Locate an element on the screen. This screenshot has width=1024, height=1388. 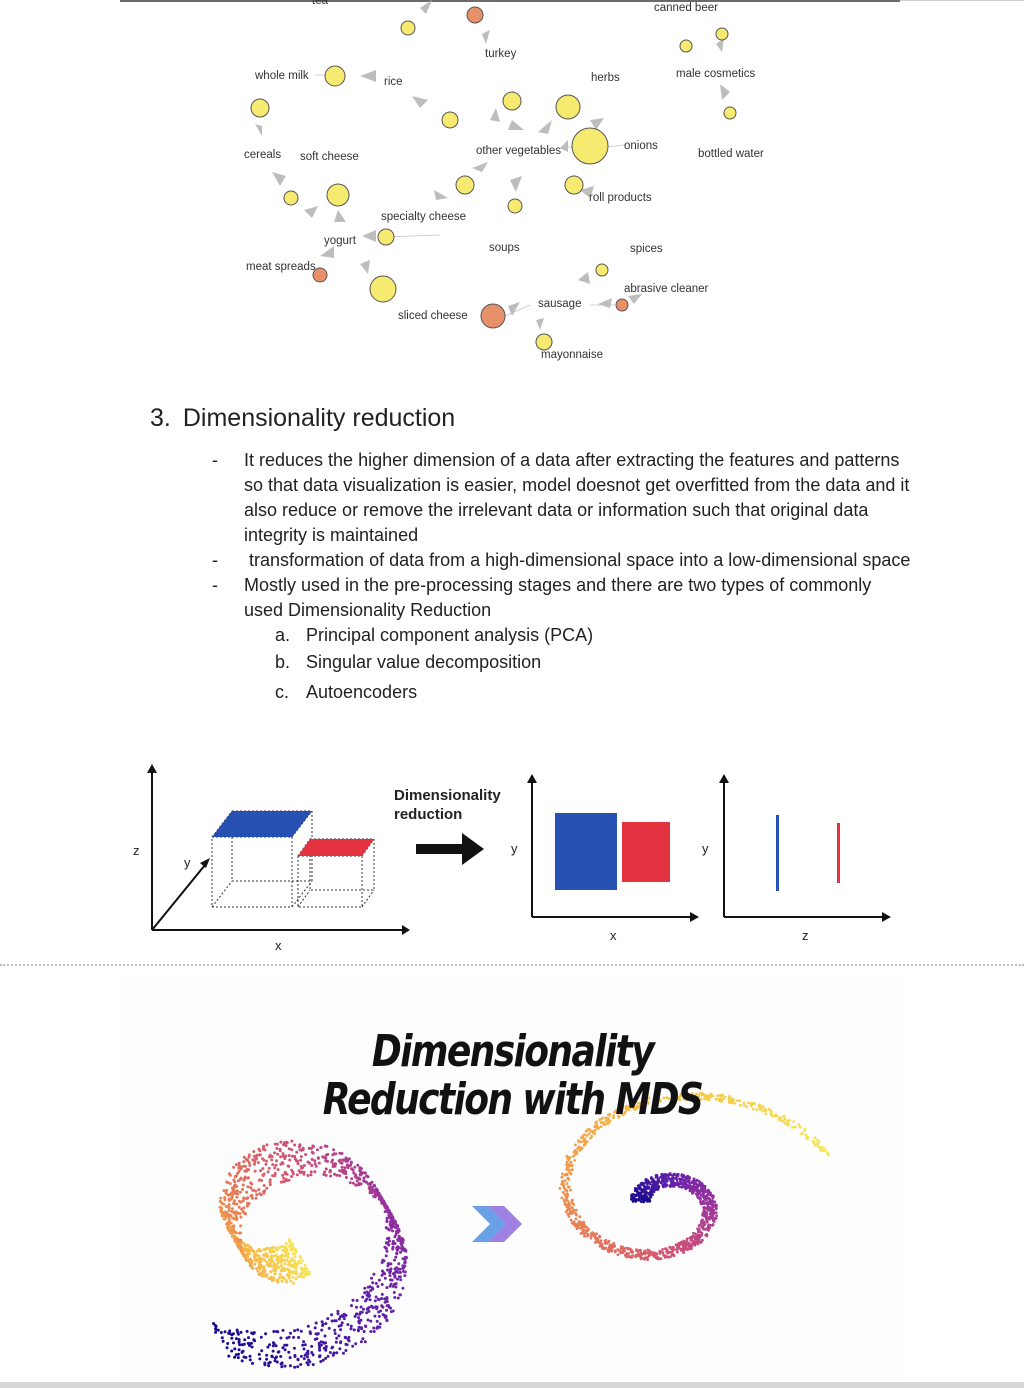
section-title: Dimensionality reduction is located at coordinates (319, 418).